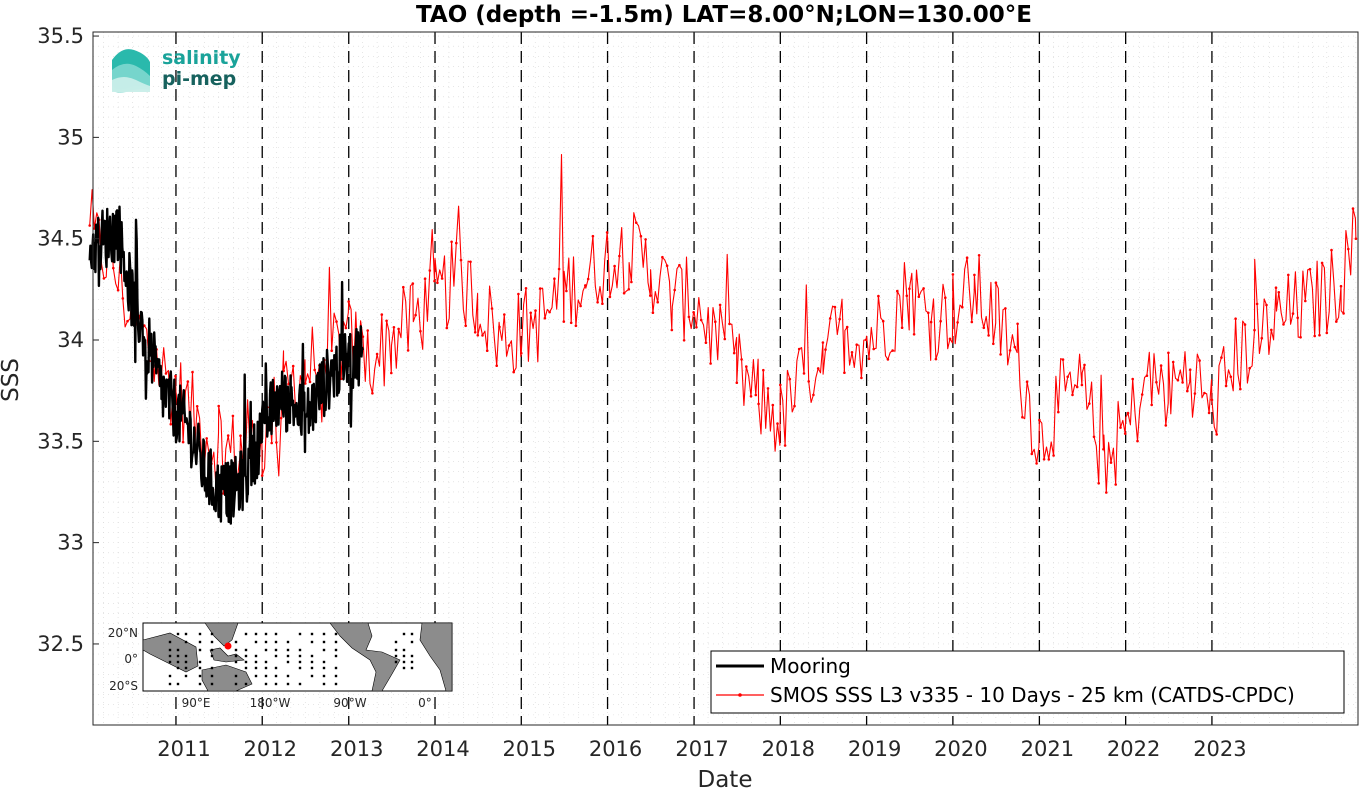 Image resolution: width=1359 pixels, height=790 pixels. Describe the element at coordinates (1133, 749) in the screenshot. I see `x-tick-label: 2022` at that location.